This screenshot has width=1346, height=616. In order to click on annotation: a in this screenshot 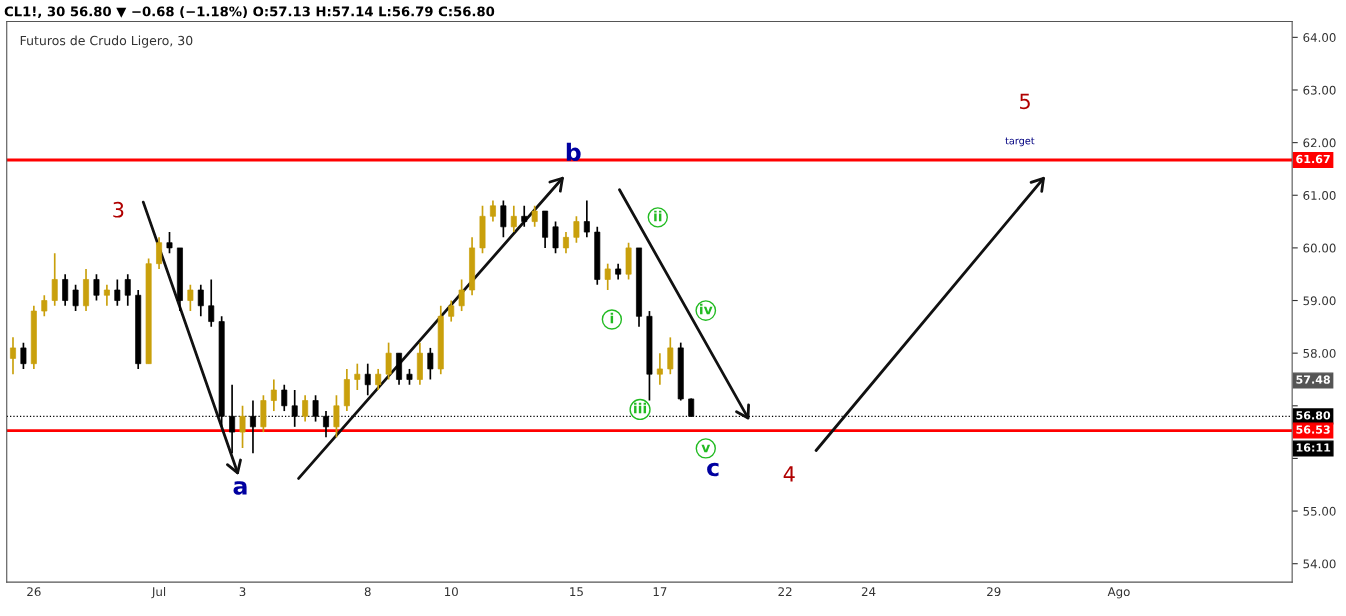, I will do `click(240, 488)`.